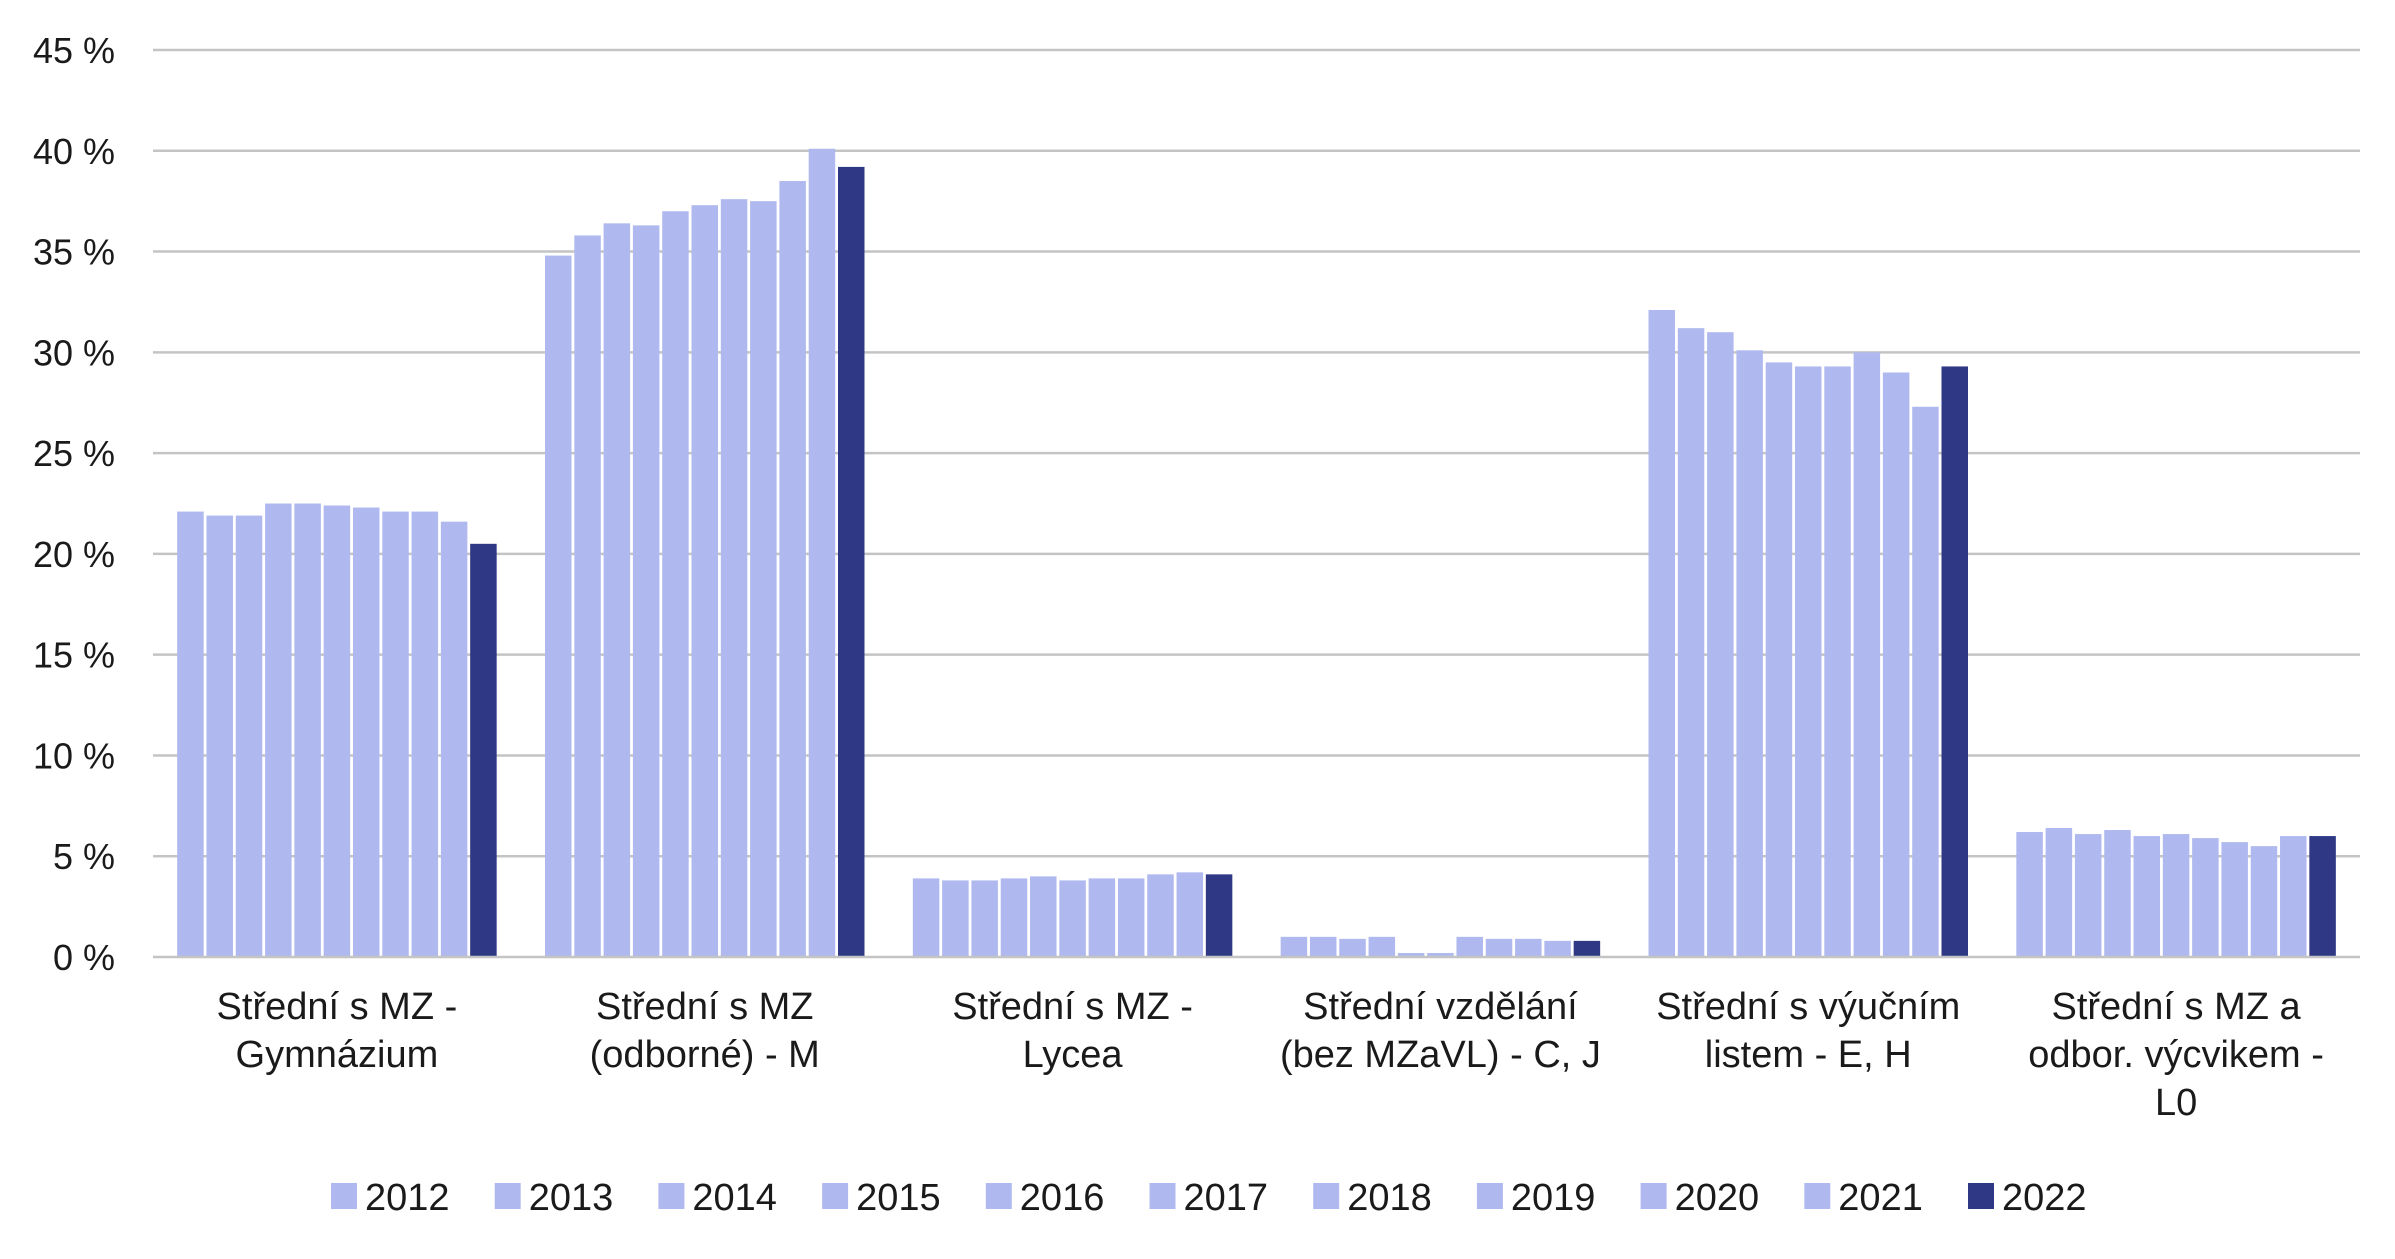 This screenshot has height=1259, width=2395. Describe the element at coordinates (734, 1198) in the screenshot. I see `legend-label: 2014` at that location.